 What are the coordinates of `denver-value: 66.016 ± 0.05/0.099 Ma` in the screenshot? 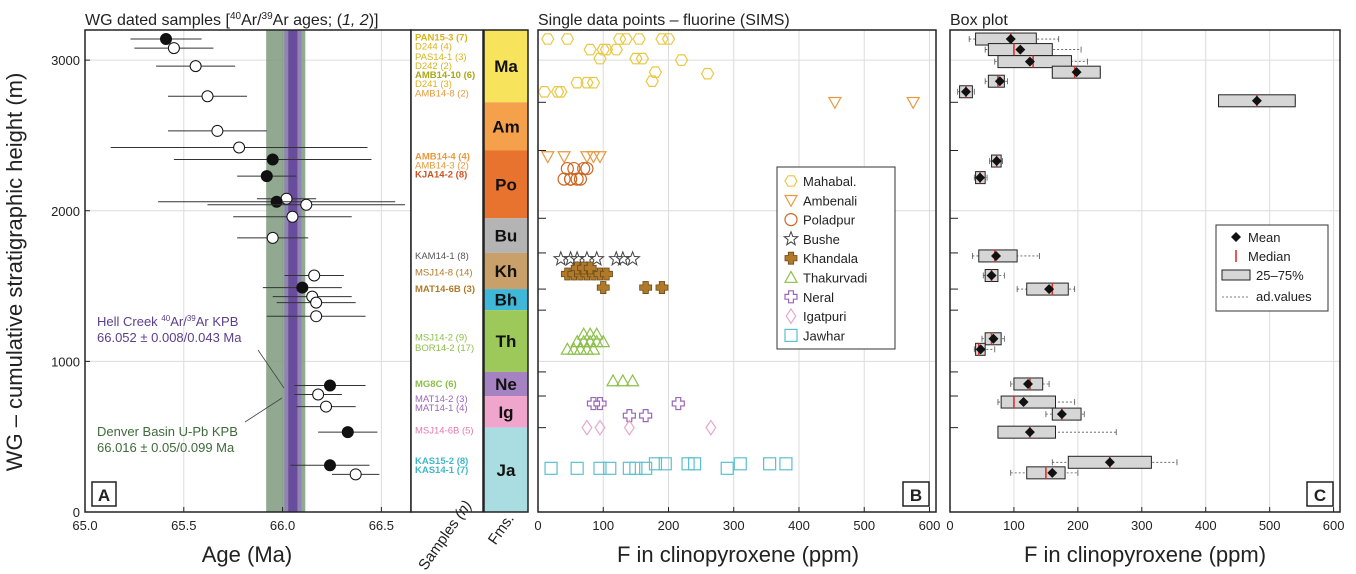 It's located at (166, 447).